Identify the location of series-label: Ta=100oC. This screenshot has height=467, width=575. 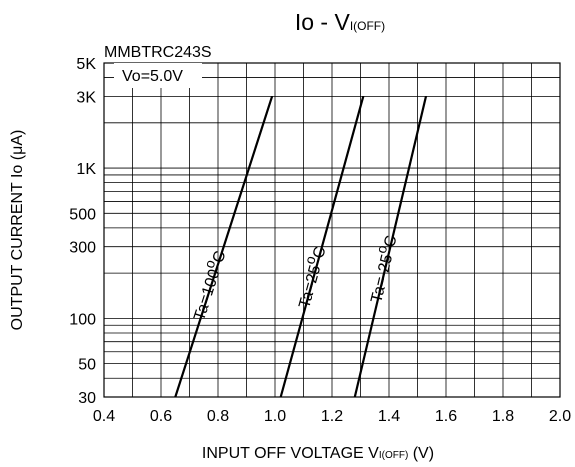
(206, 285).